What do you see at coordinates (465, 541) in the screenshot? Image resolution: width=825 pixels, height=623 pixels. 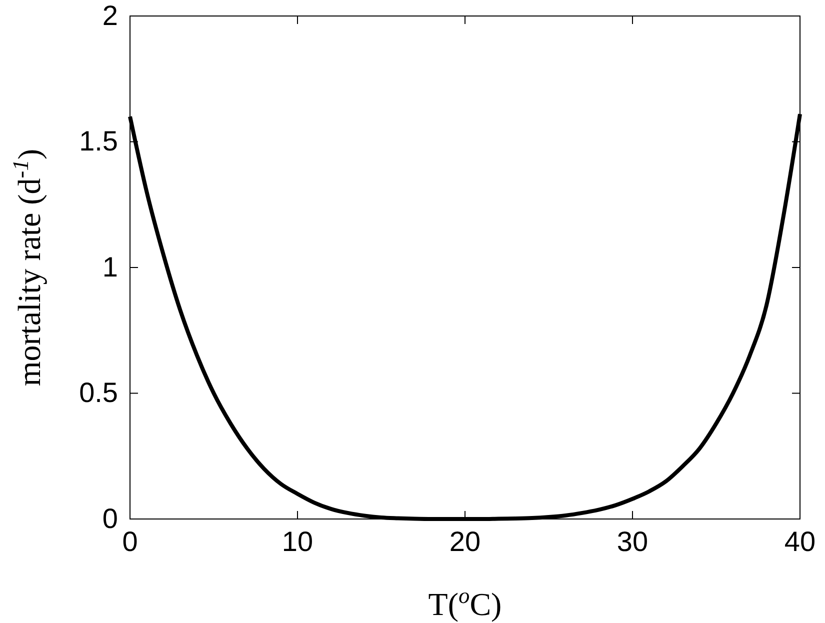 I see `x-tick-label: 20` at bounding box center [465, 541].